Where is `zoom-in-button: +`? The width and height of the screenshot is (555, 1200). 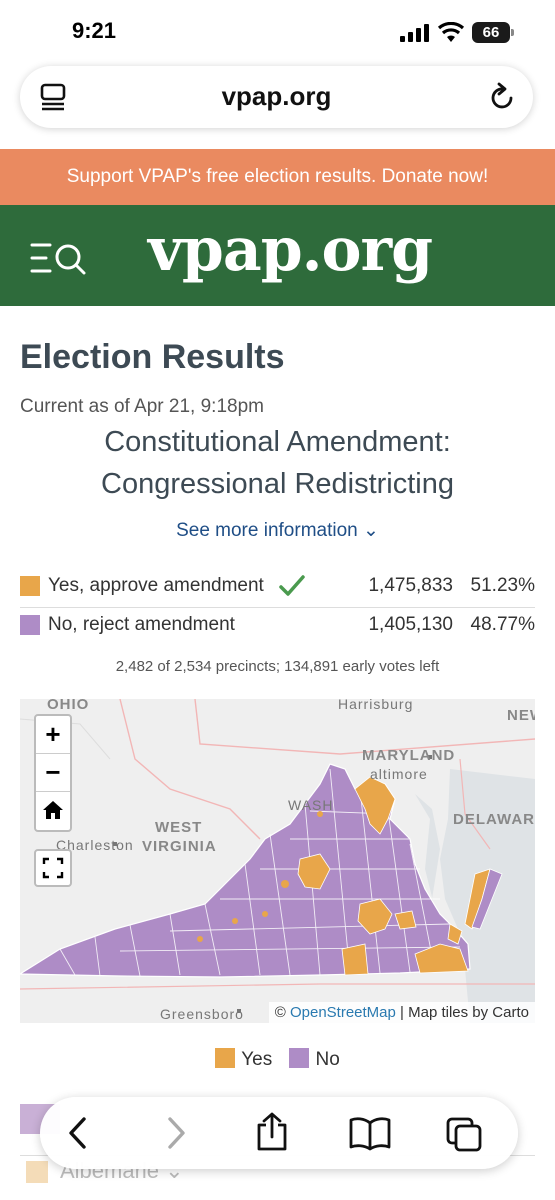
zoom-in-button: + is located at coordinates (53, 735).